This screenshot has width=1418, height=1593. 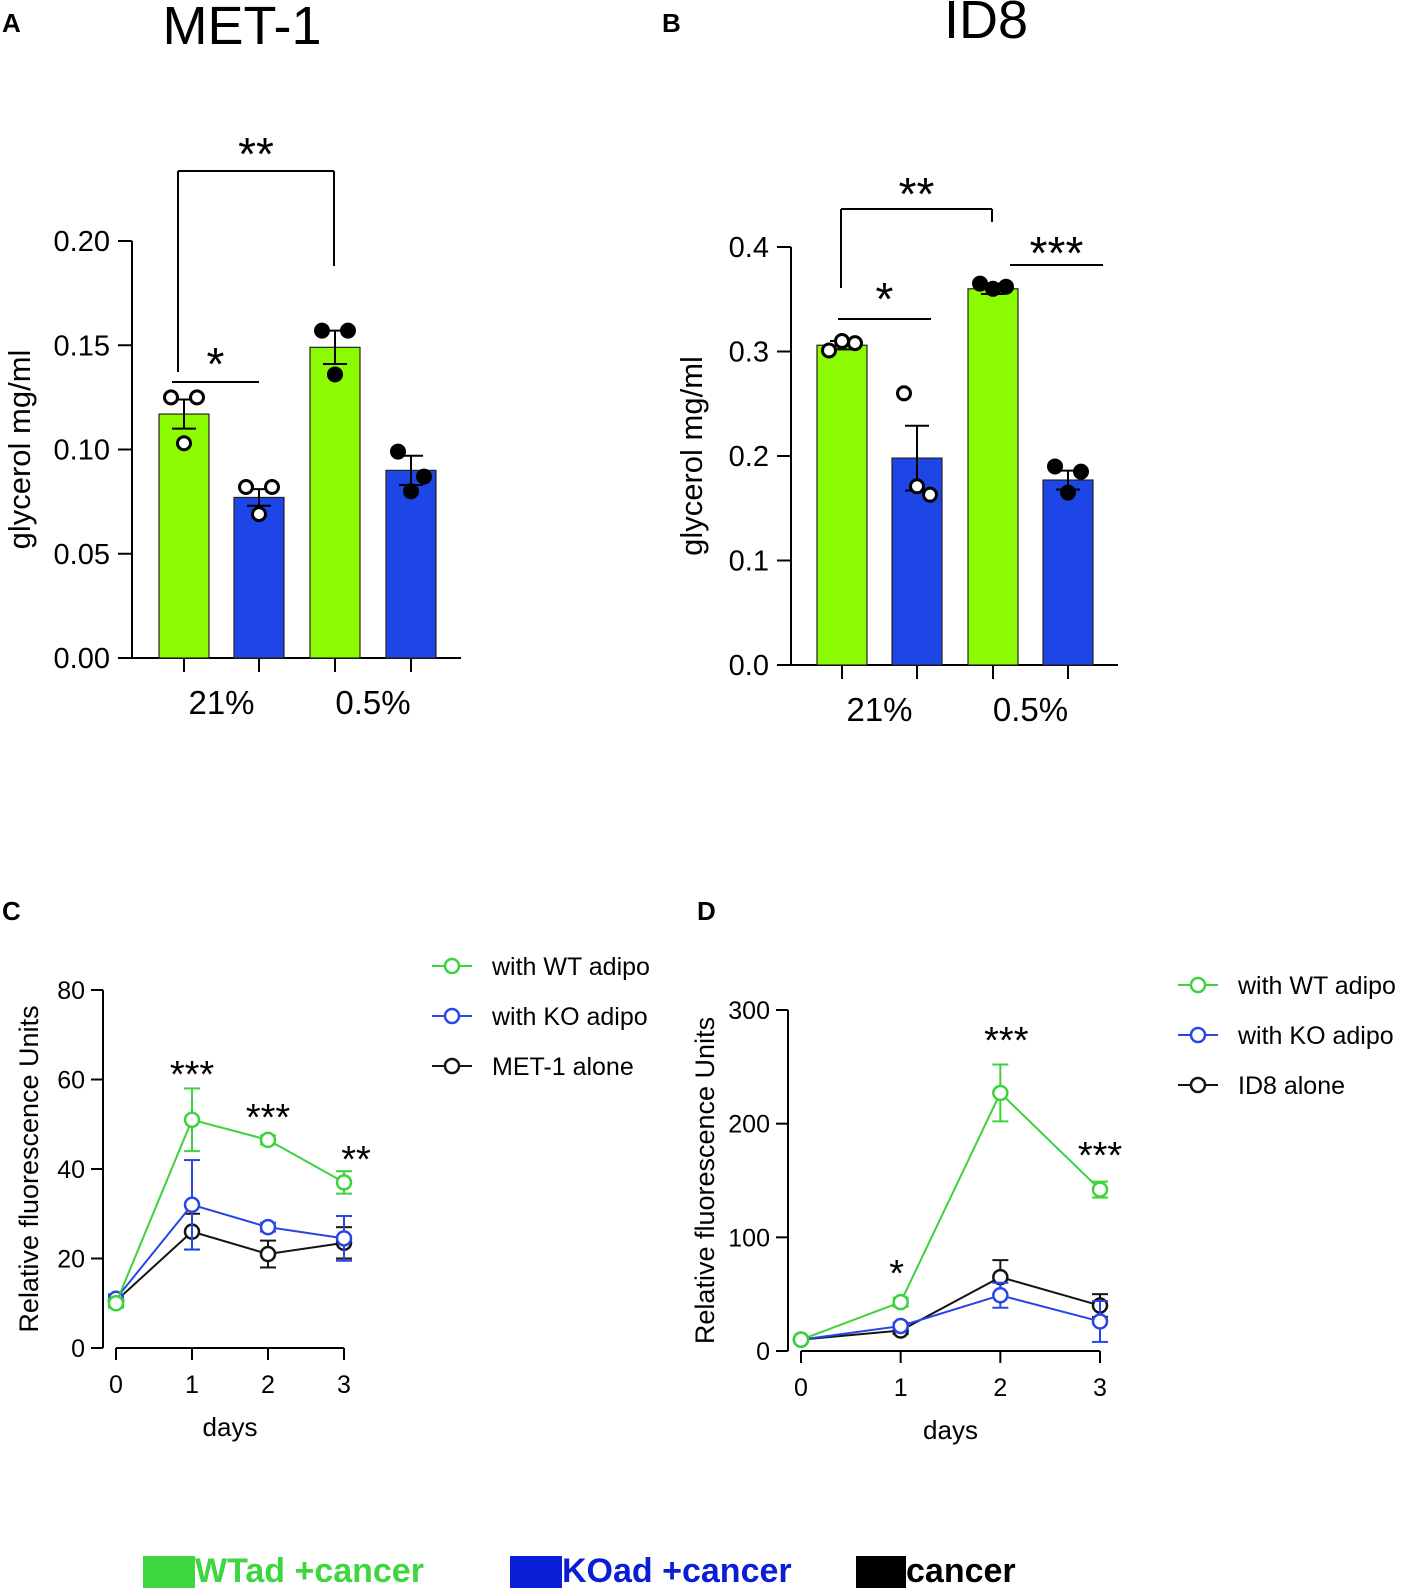 I want to click on panel-a-group-label: 21%, so click(x=221, y=702).